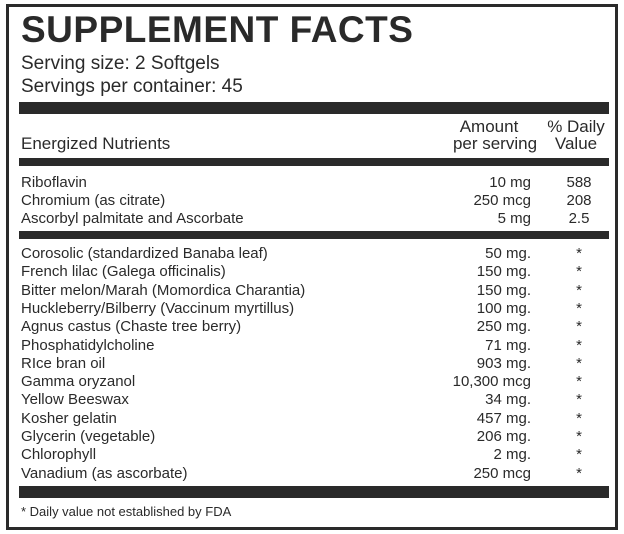 The height and width of the screenshot is (534, 624). I want to click on nutrient-name: Agnus castus (Chaste tree berry), so click(131, 327).